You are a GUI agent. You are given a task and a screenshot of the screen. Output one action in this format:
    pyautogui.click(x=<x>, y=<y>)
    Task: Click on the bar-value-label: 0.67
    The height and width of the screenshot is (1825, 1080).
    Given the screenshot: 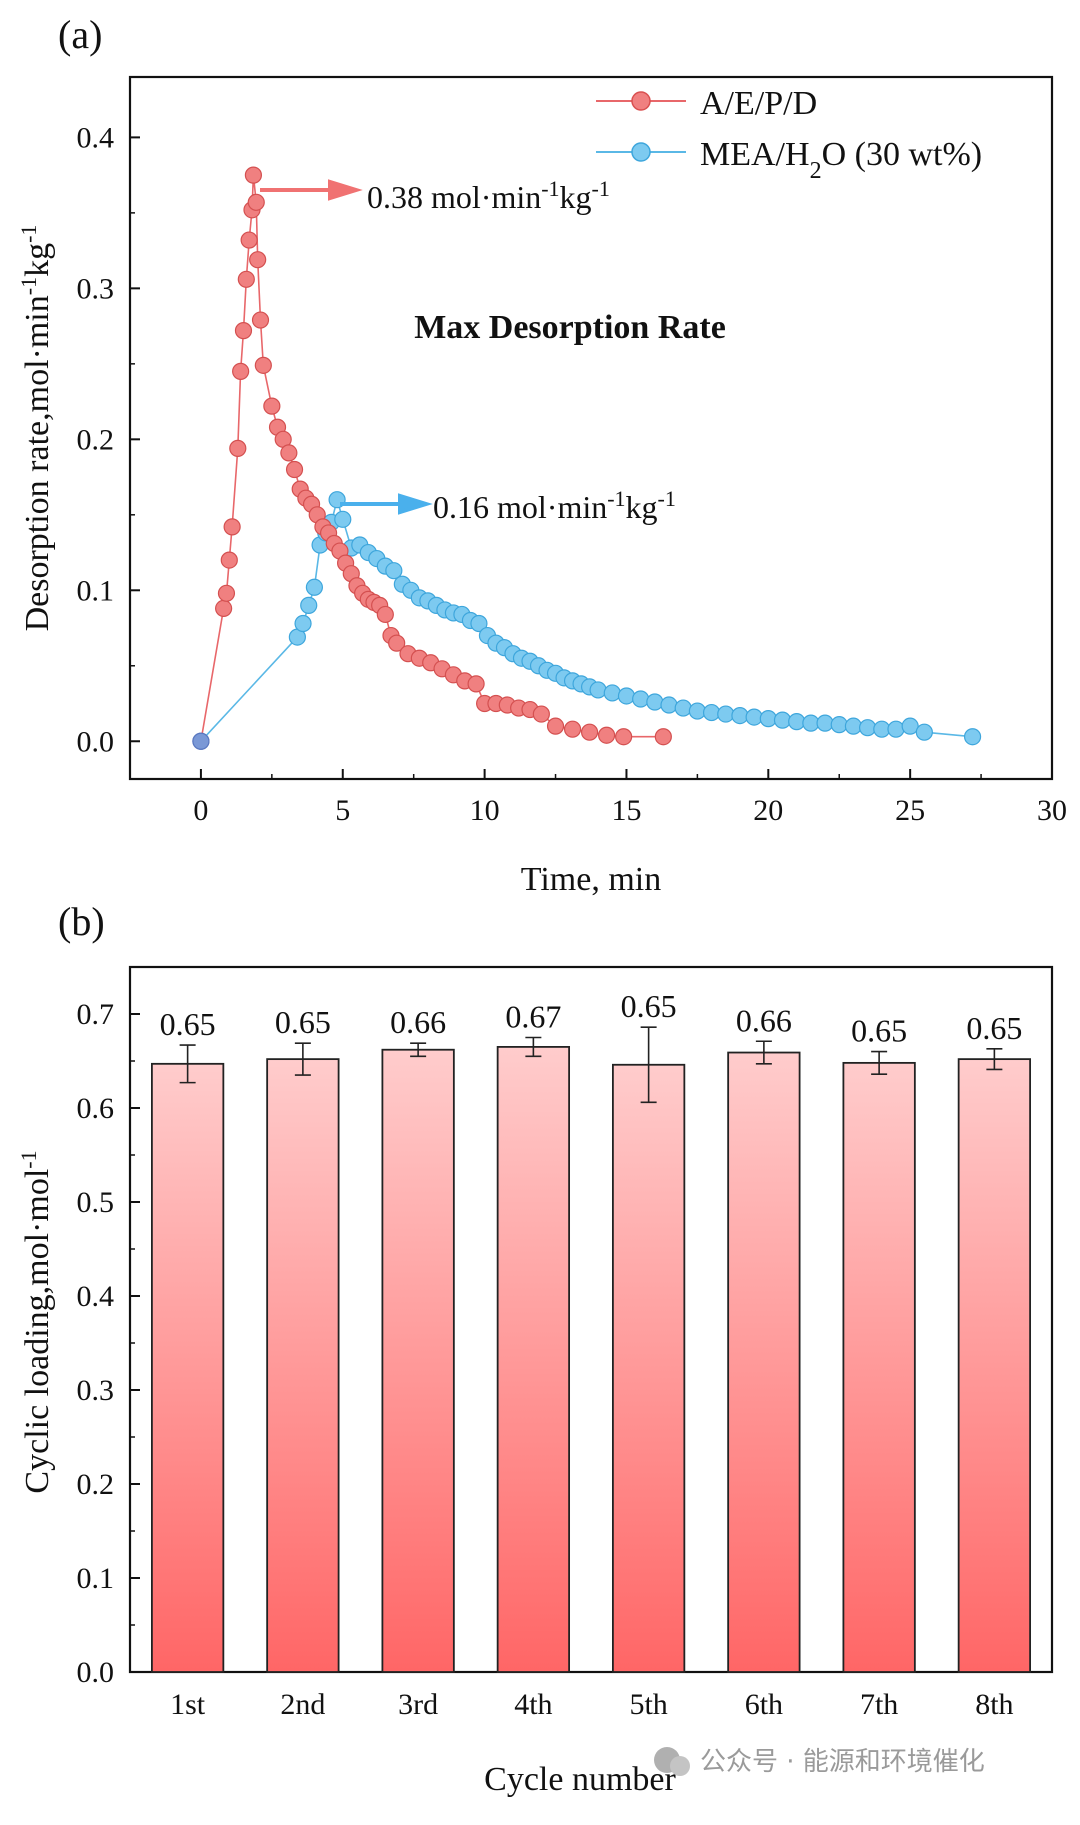 What is the action you would take?
    pyautogui.click(x=533, y=1017)
    